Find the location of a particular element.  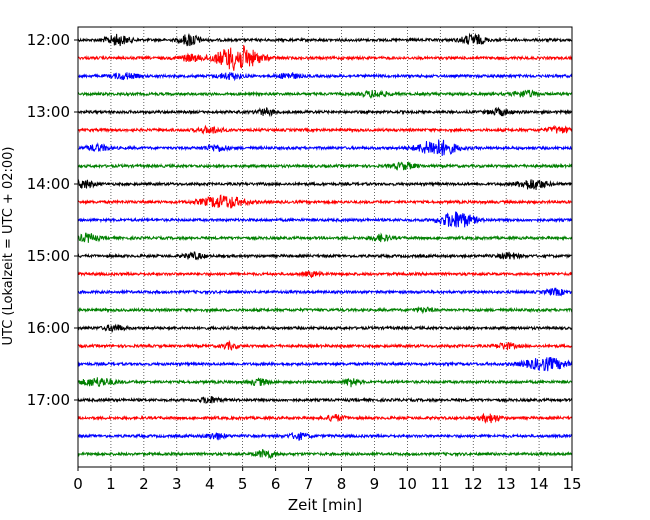

x-tick-label: 10 is located at coordinates (407, 484).